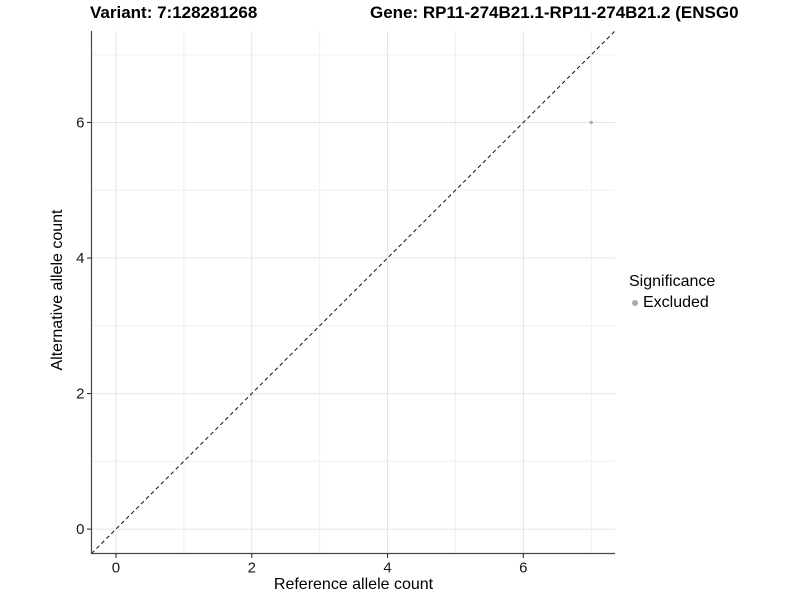 The image size is (800, 600). What do you see at coordinates (80, 394) in the screenshot?
I see `y-tick-label: 2` at bounding box center [80, 394].